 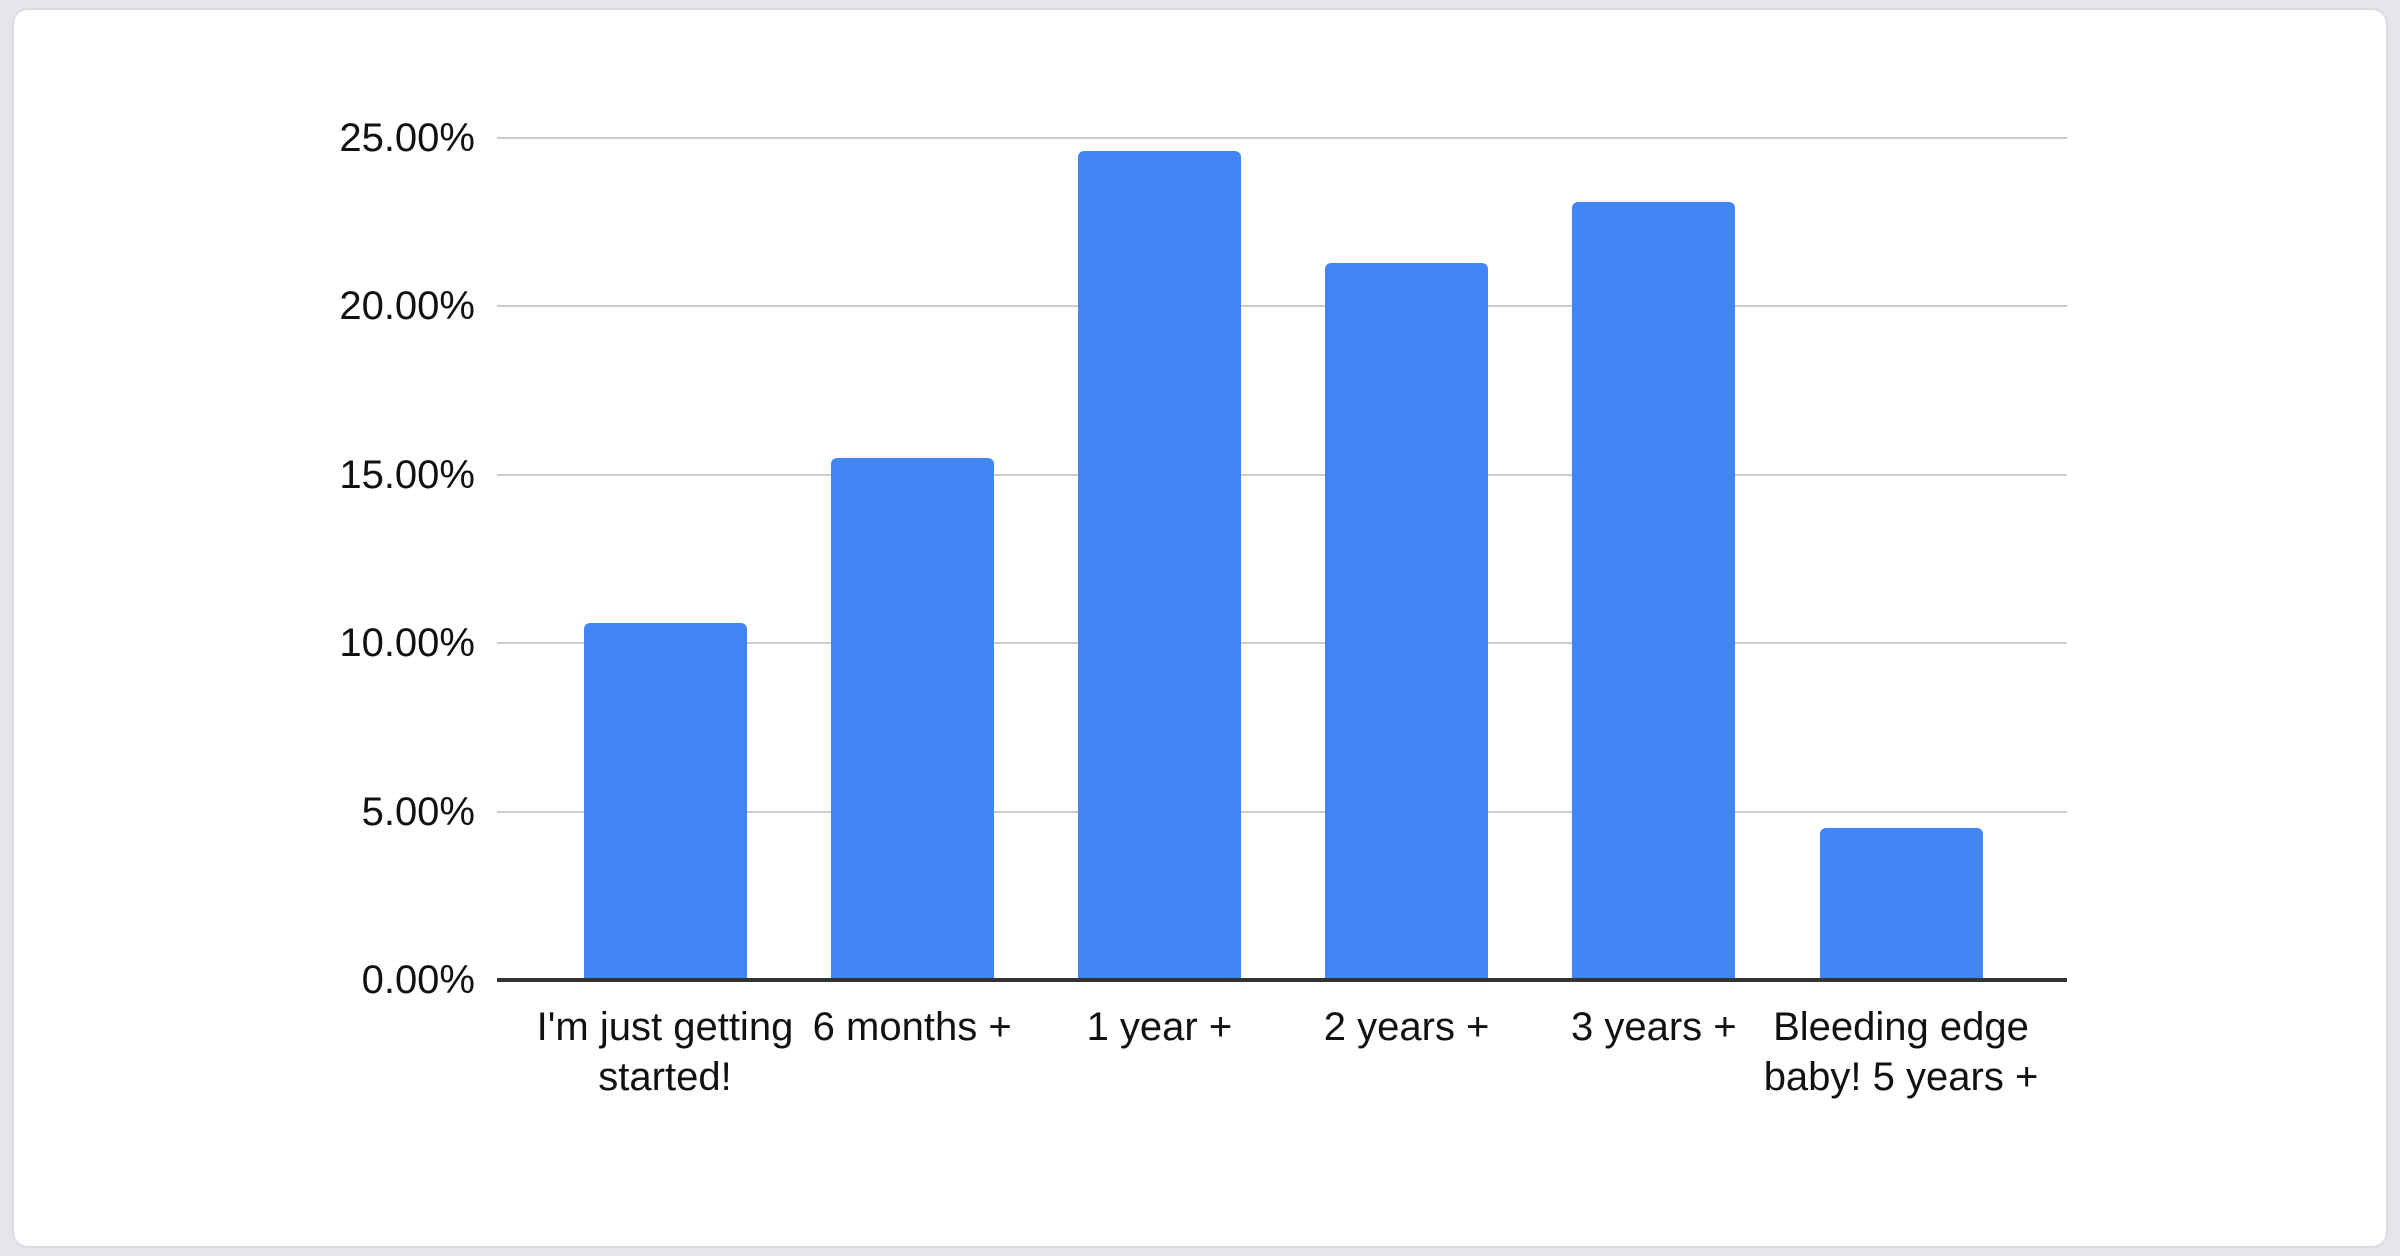 I want to click on x-axis-category-label: 3 years +, so click(x=1653, y=1027).